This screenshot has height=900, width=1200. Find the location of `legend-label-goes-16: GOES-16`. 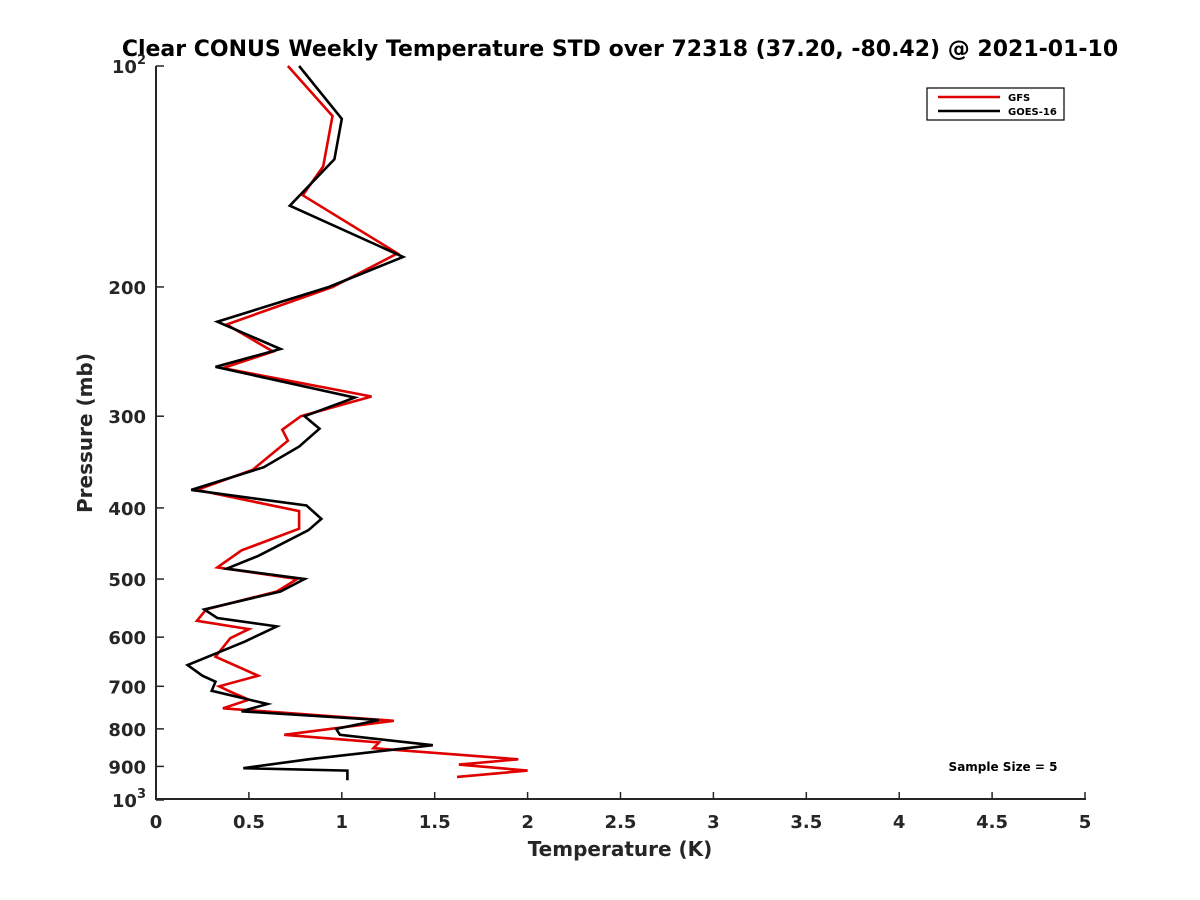

legend-label-goes-16: GOES-16 is located at coordinates (1032, 112).